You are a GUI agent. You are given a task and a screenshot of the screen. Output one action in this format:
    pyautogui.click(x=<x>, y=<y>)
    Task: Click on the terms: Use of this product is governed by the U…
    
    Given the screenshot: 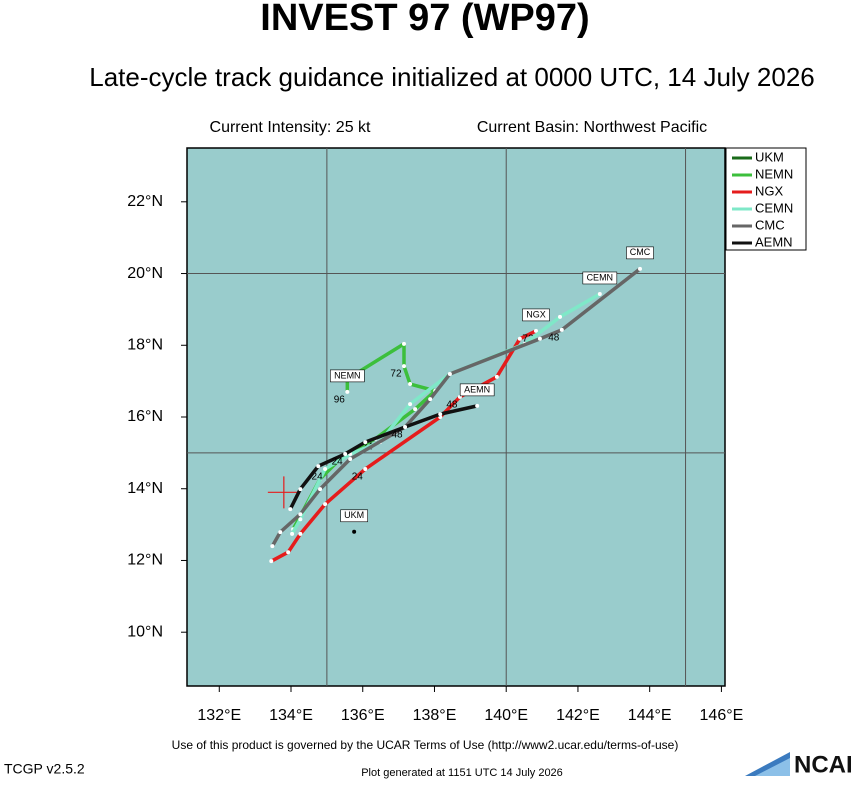 What is the action you would take?
    pyautogui.click(x=425, y=745)
    